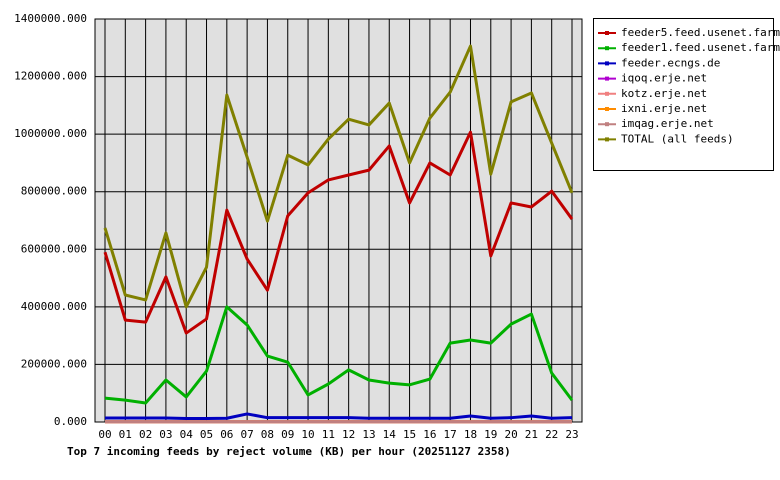  Describe the element at coordinates (571, 434) in the screenshot. I see `x-tick-label: 23` at that location.